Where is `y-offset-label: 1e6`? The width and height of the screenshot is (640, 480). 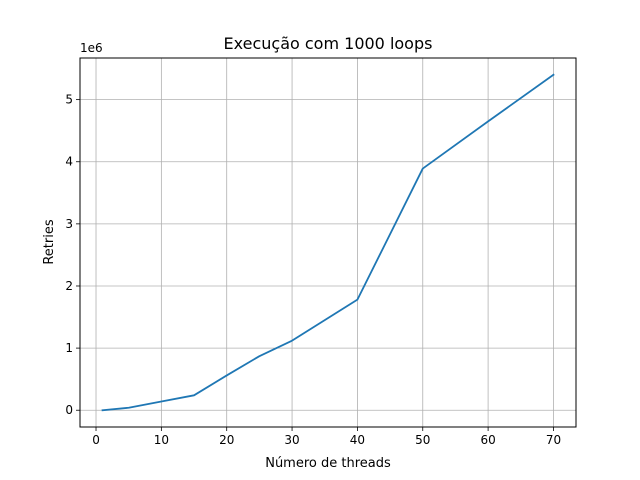
y-offset-label: 1e6 is located at coordinates (91, 48).